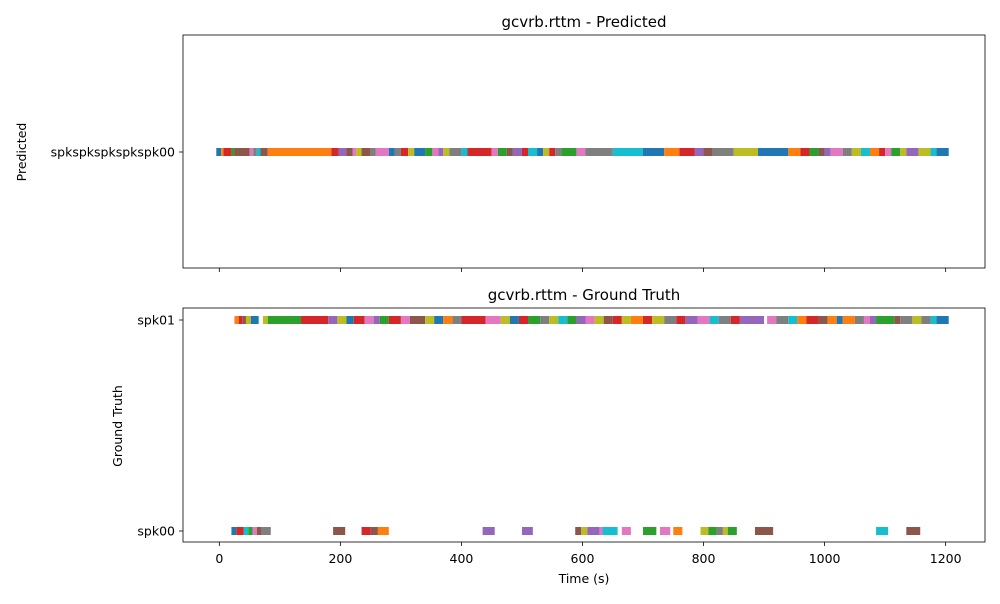 This screenshot has height=604, width=1000. What do you see at coordinates (584, 578) in the screenshot?
I see `ground-truth-xlabel: Time (s)` at bounding box center [584, 578].